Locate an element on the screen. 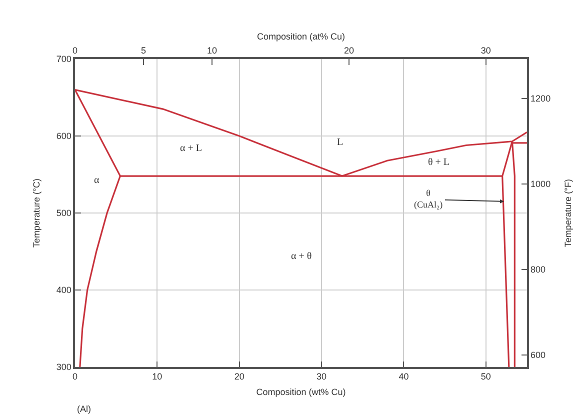 The height and width of the screenshot is (419, 588). y2-tick-label: 800 is located at coordinates (538, 269).